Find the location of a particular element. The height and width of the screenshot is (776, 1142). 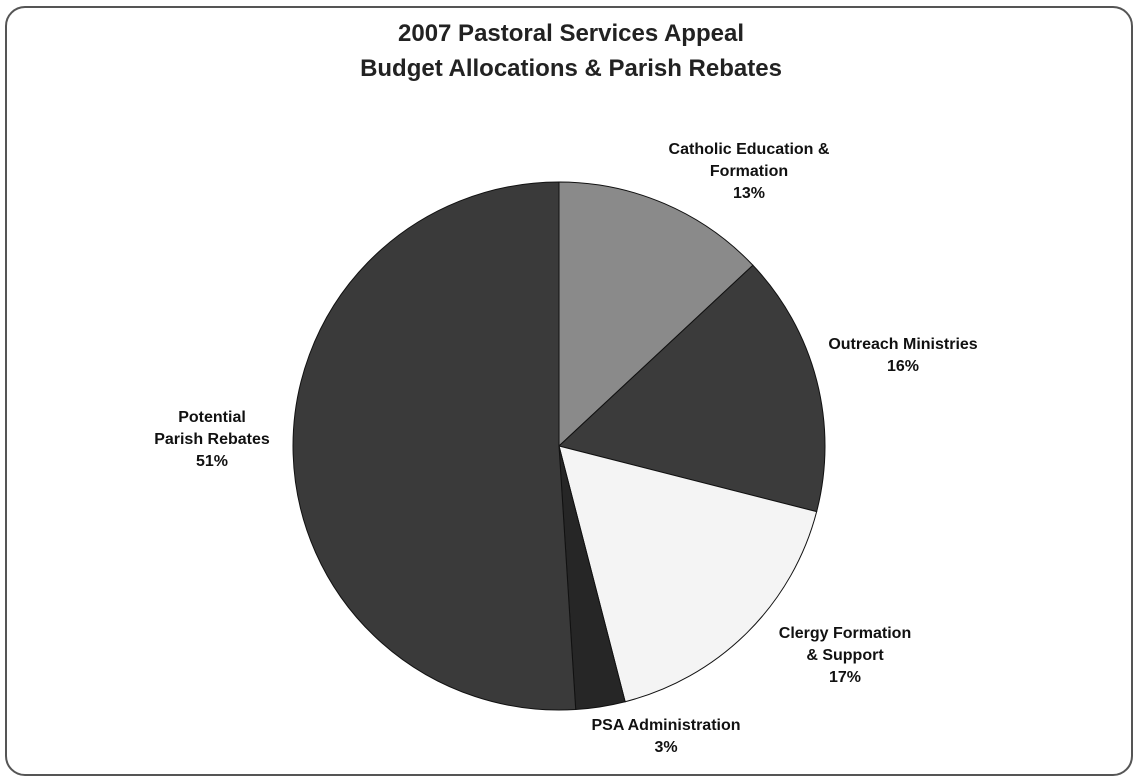

slice-value-label-3: 3% is located at coordinates (665, 747).